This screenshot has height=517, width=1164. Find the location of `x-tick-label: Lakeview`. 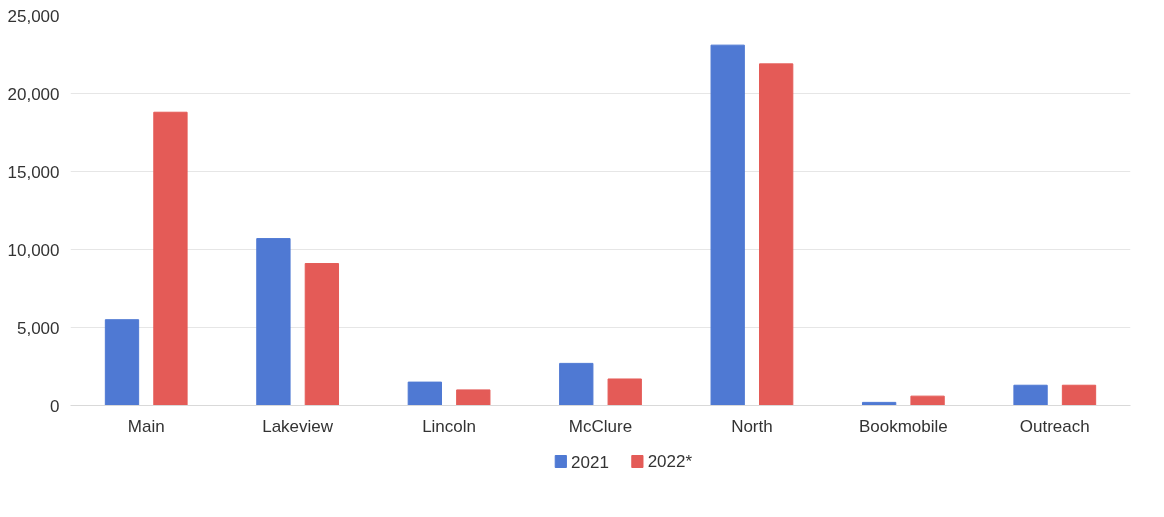

x-tick-label: Lakeview is located at coordinates (298, 426).